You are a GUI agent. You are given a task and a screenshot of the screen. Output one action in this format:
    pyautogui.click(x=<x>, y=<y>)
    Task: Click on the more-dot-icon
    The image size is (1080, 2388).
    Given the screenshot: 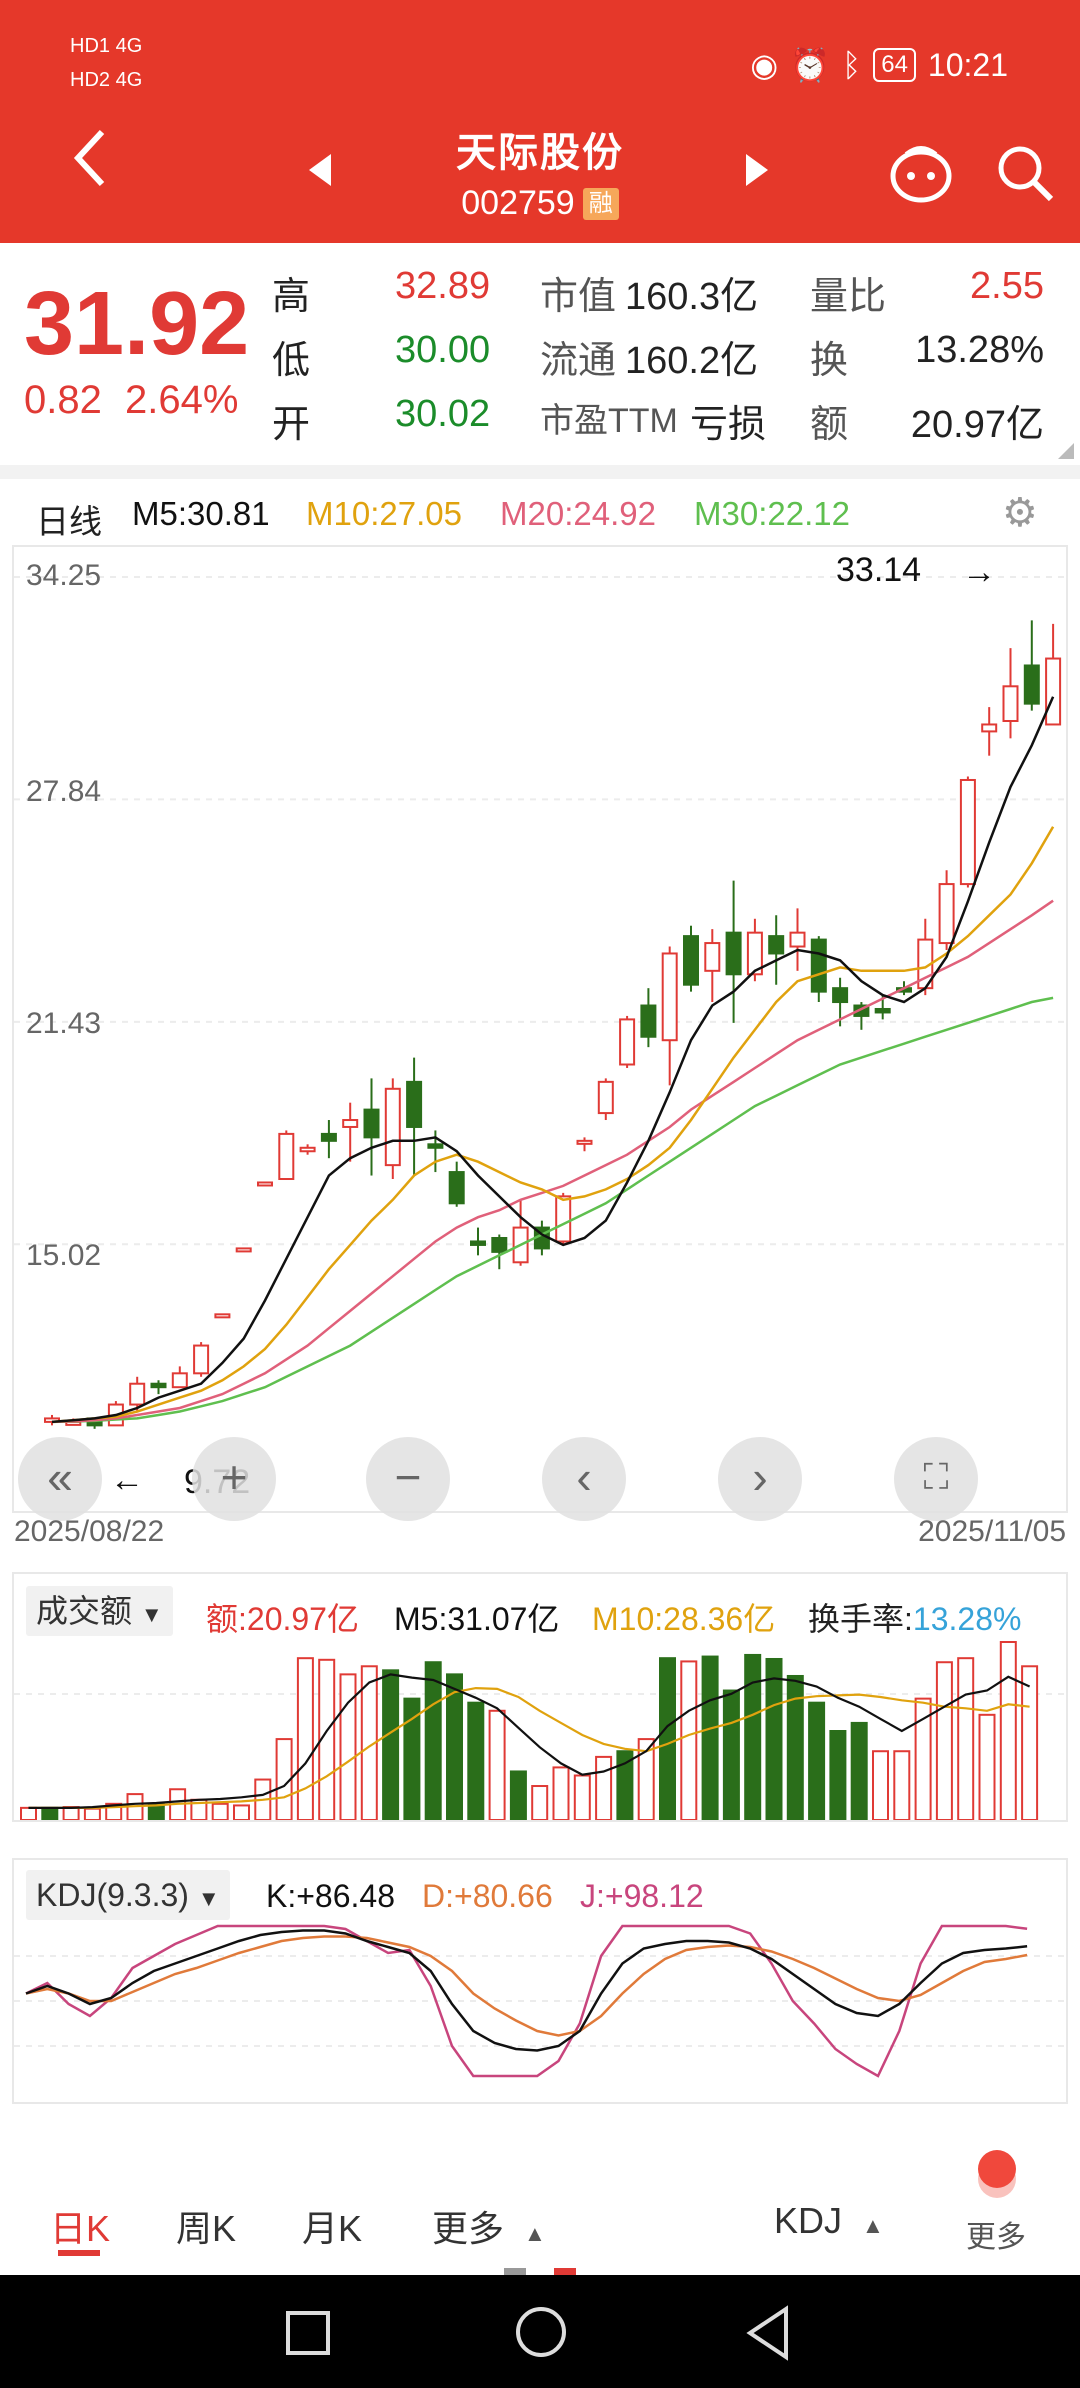 What is the action you would take?
    pyautogui.click(x=997, y=2169)
    